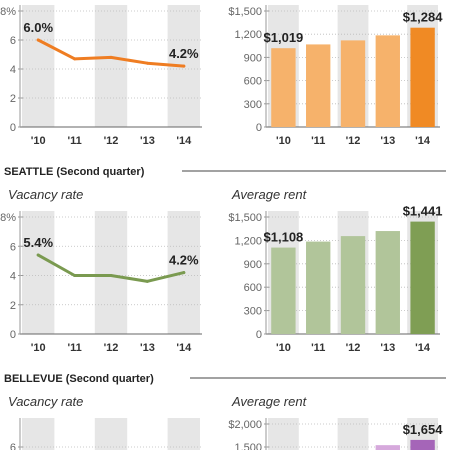 Image resolution: width=450 pixels, height=450 pixels. Describe the element at coordinates (74, 172) in the screenshot. I see `section-title: SEATTLE (Second quarter)` at that location.